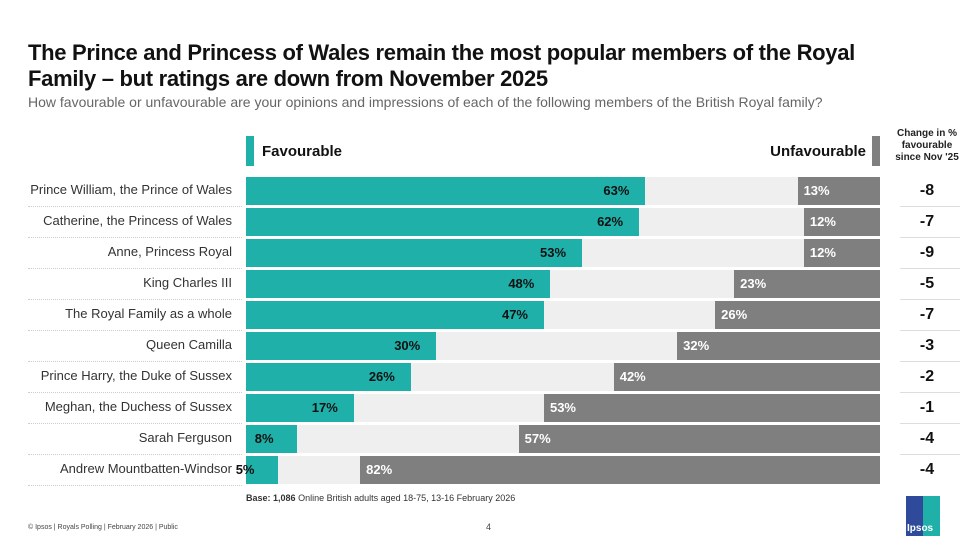 Image resolution: width=980 pixels, height=543 pixels. What do you see at coordinates (258, 498) in the screenshot?
I see `base-label: Base:` at bounding box center [258, 498].